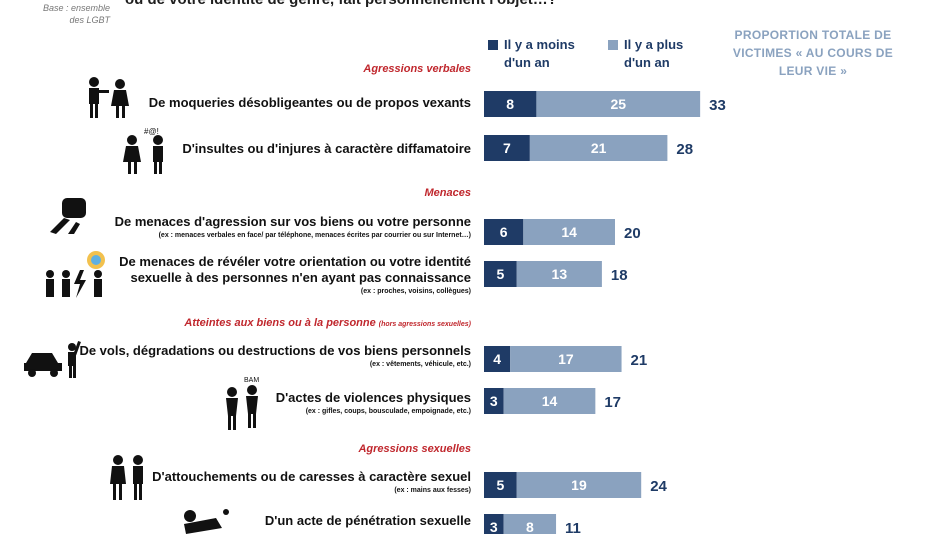 The image size is (949, 534). I want to click on car-vandalism-icon, so click(52, 359).